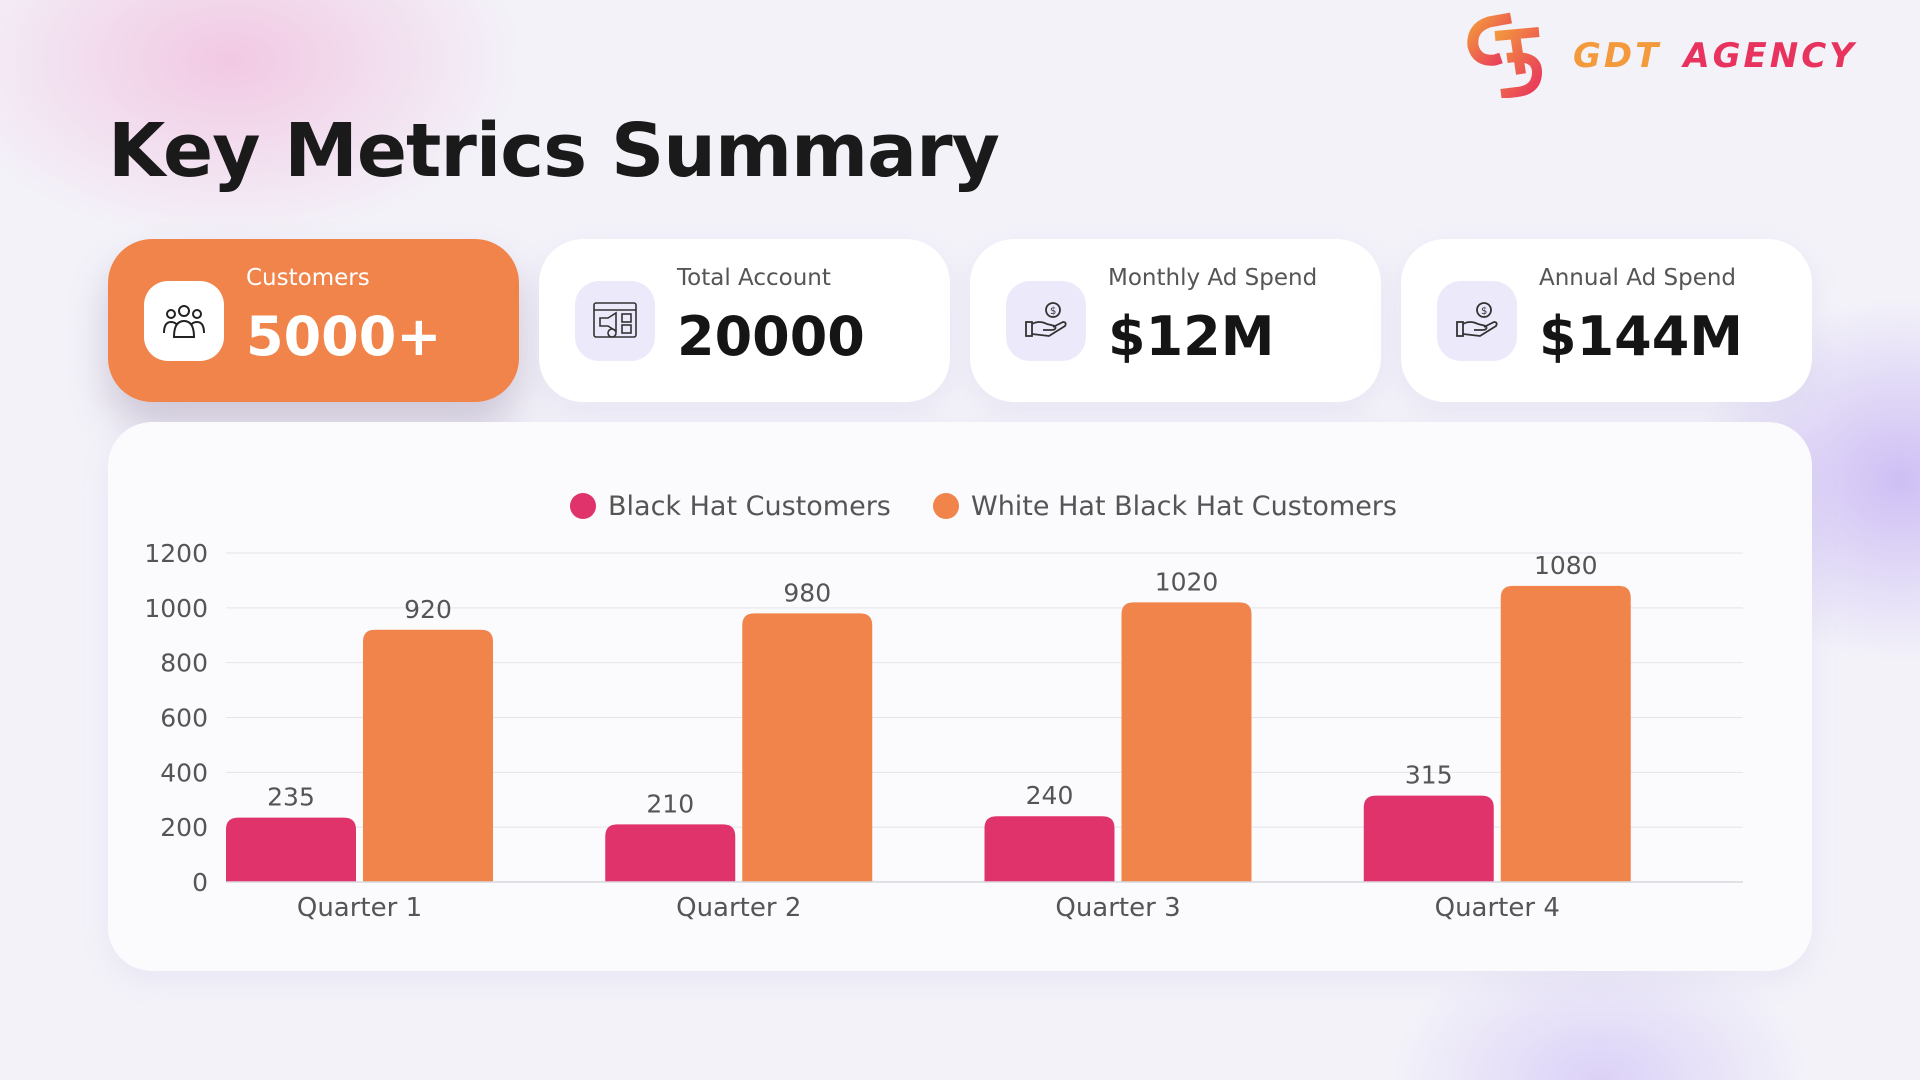 This screenshot has height=1080, width=1920. What do you see at coordinates (176, 553) in the screenshot?
I see `y-tick-label: 1200` at bounding box center [176, 553].